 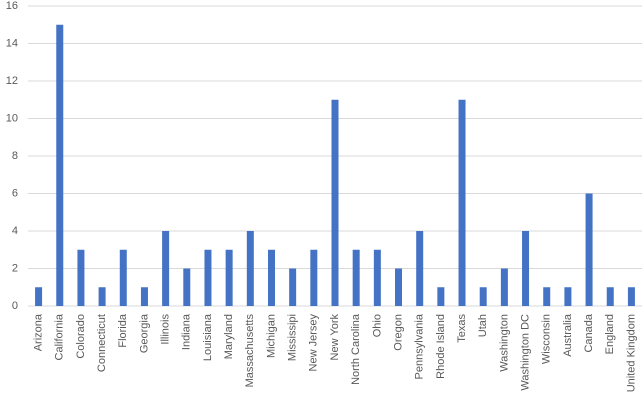 I want to click on x-tick-label: Florida, so click(x=123, y=330).